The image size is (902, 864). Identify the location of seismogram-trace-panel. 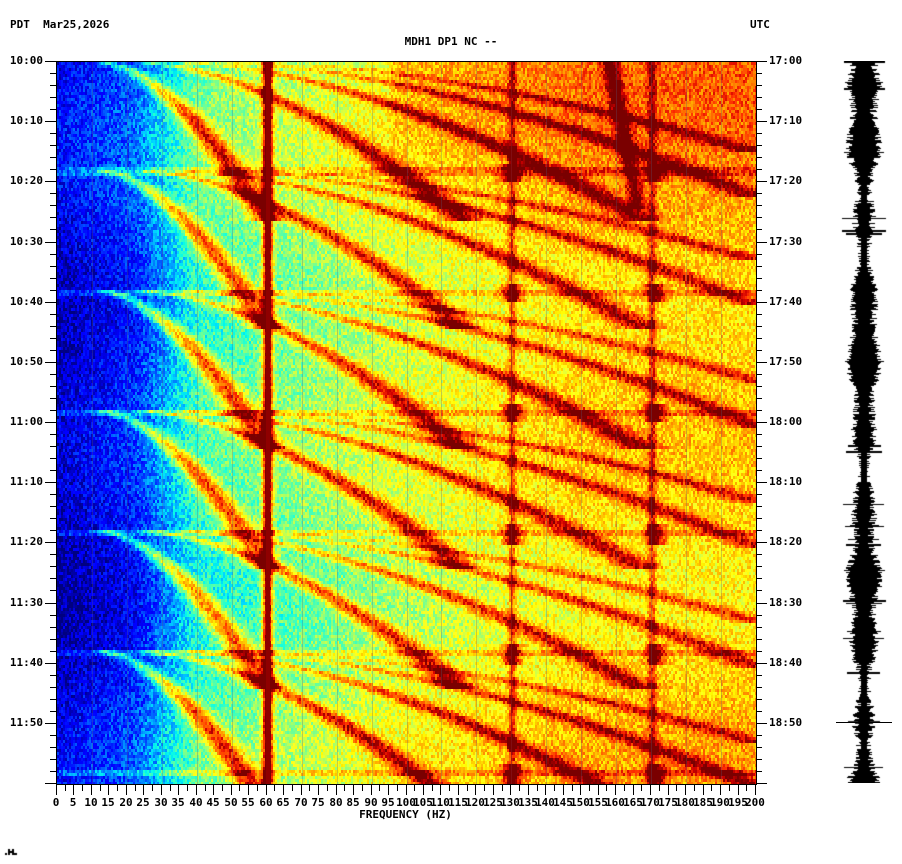
(864, 422).